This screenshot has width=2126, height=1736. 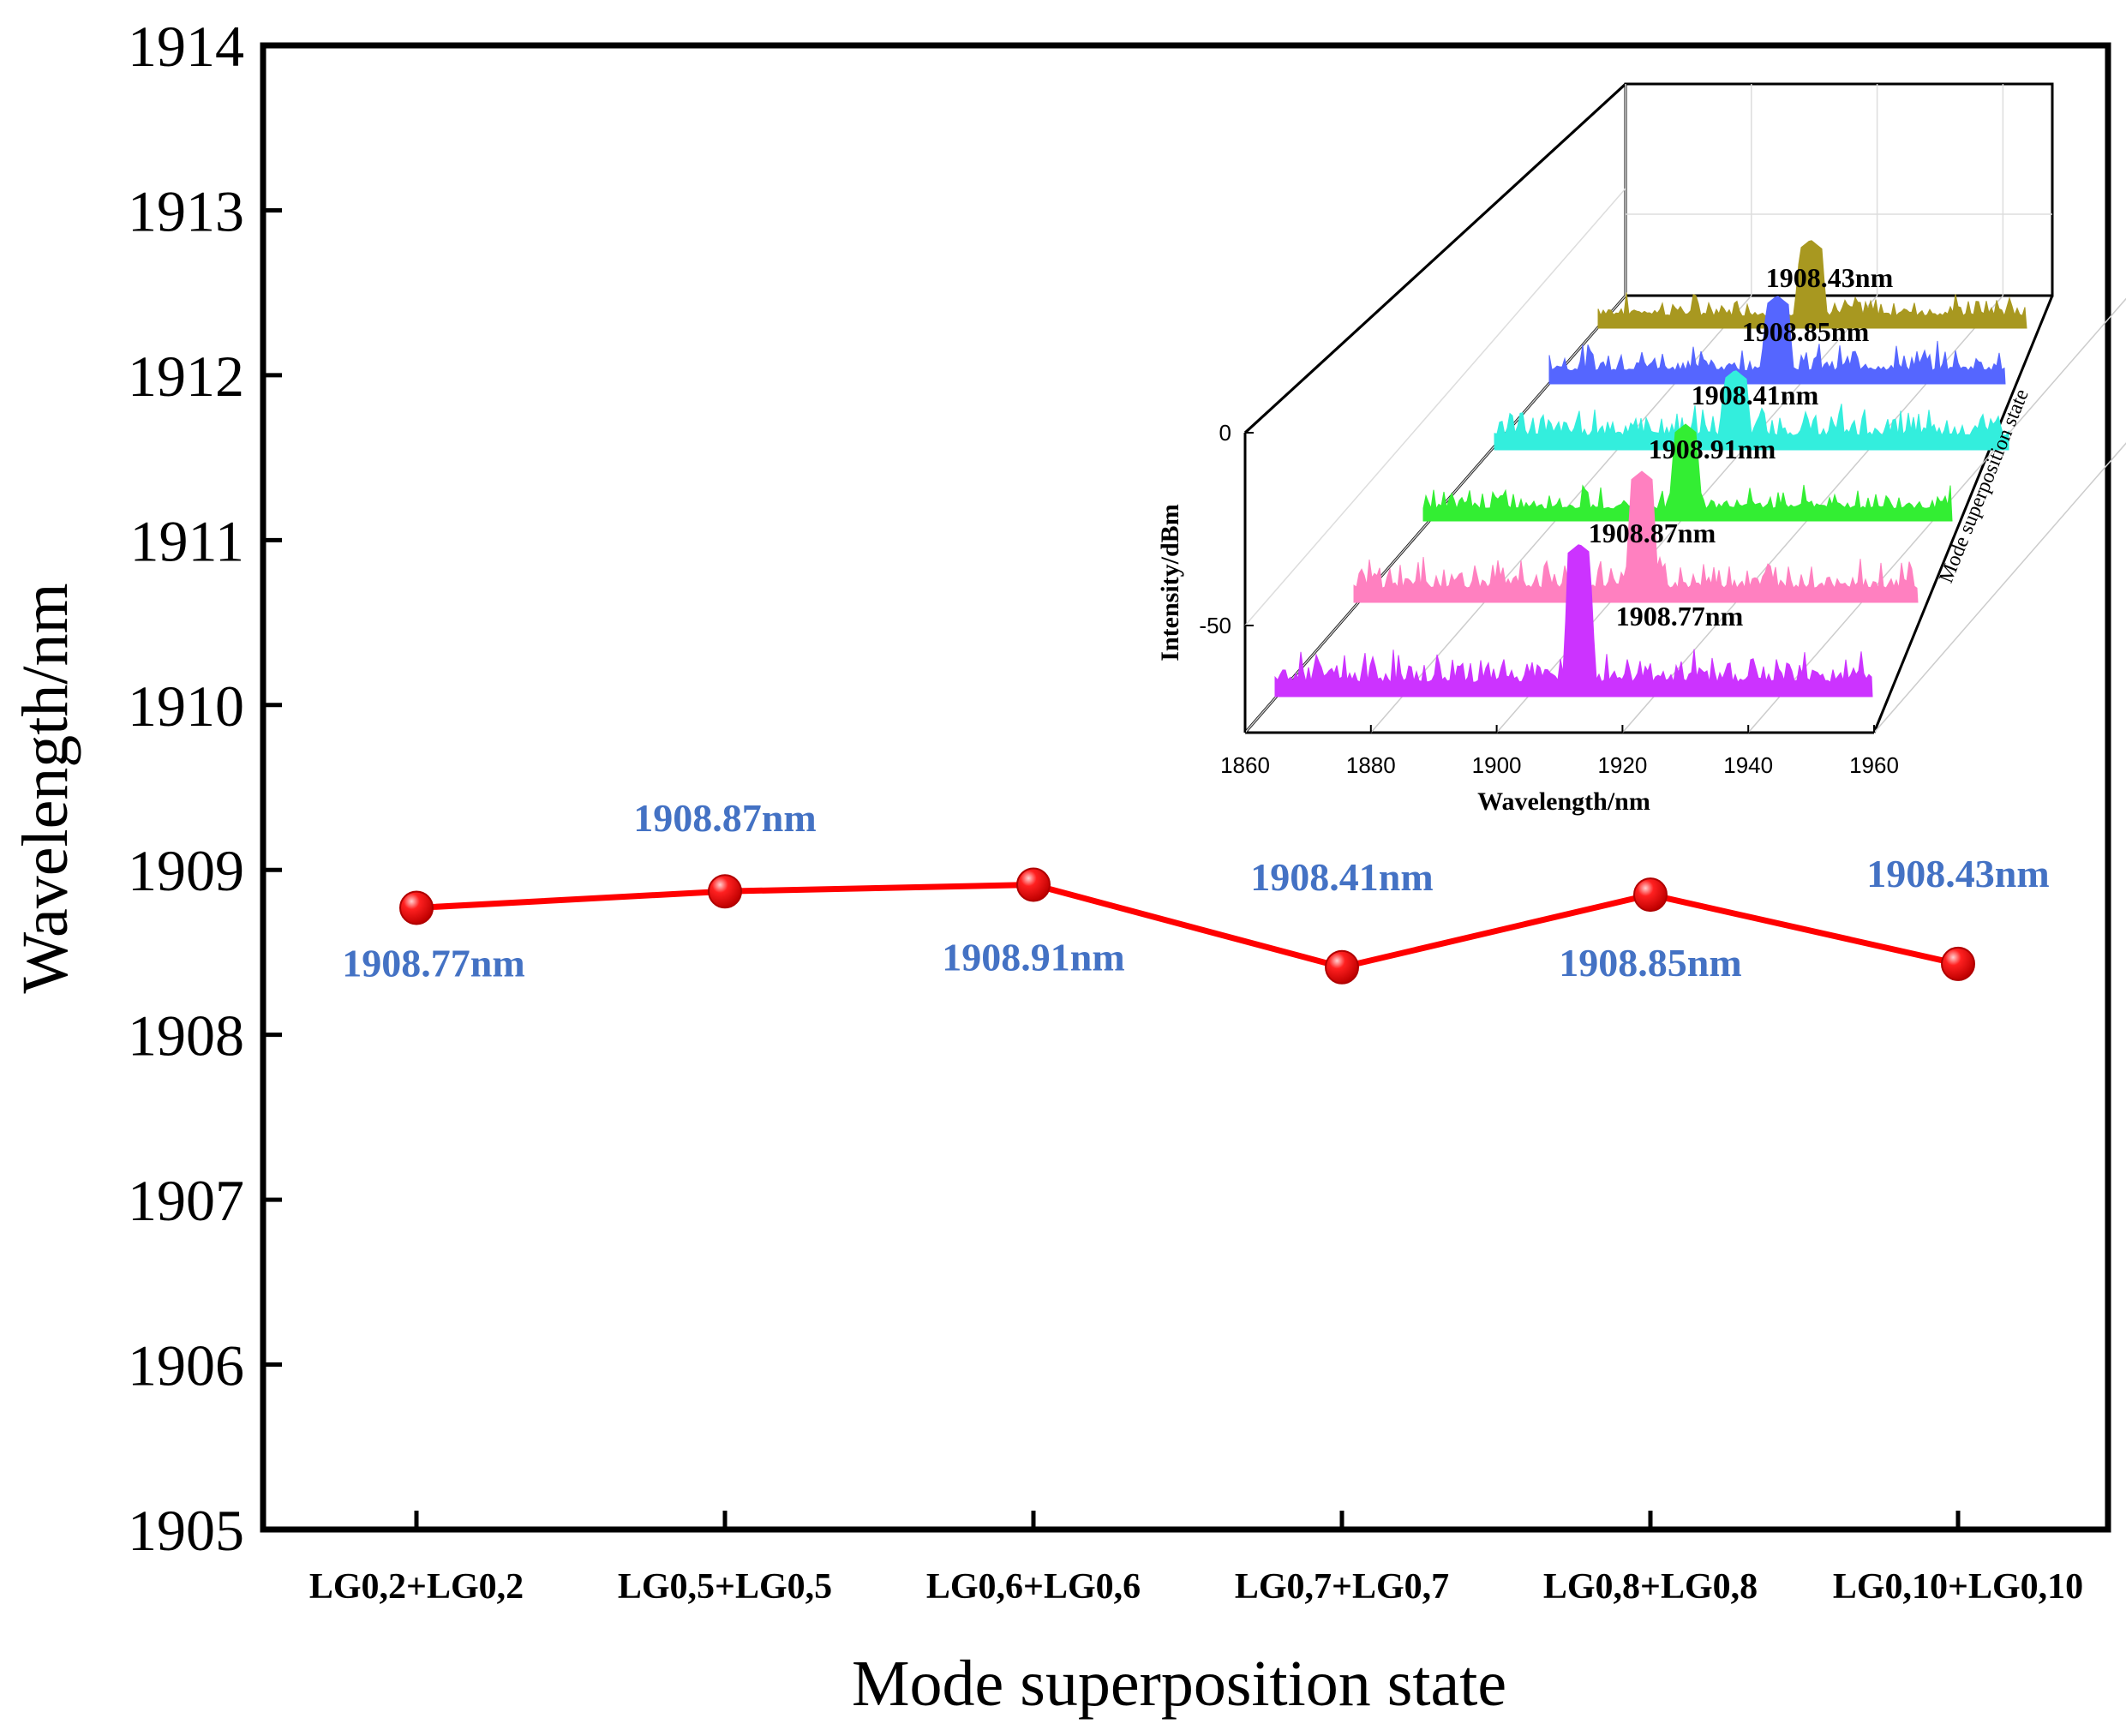 What do you see at coordinates (1033, 957) in the screenshot?
I see `data-label: 1908.91nm` at bounding box center [1033, 957].